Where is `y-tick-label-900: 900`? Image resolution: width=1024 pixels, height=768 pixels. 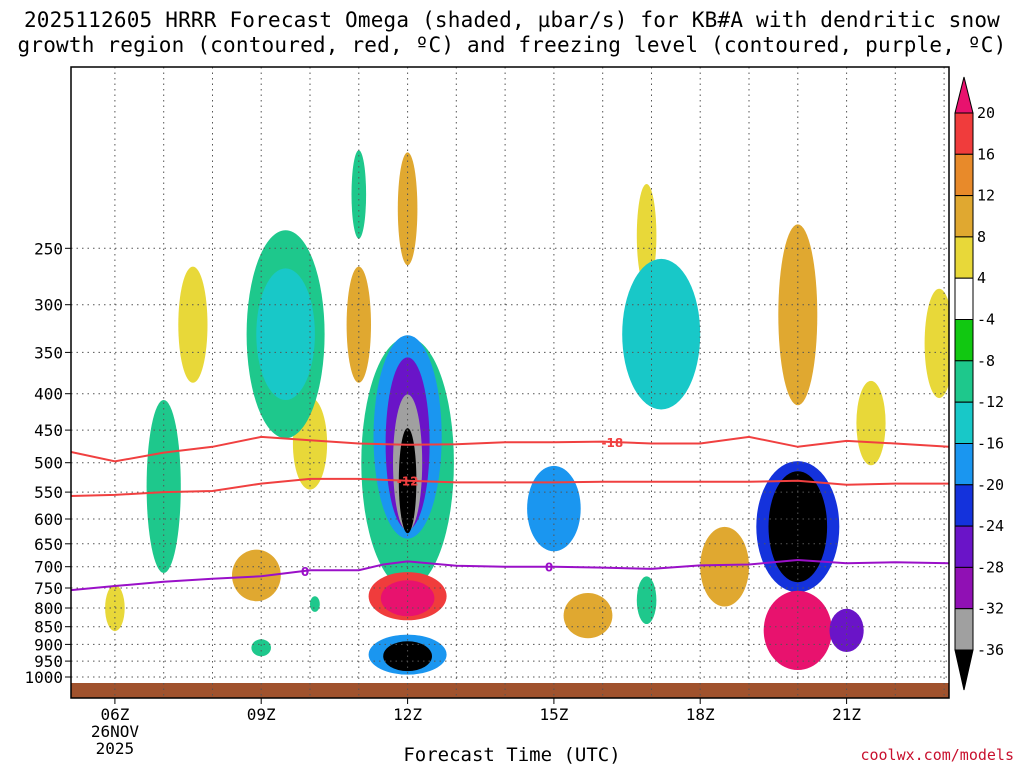 y-tick-label-900: 900 is located at coordinates (48, 644).